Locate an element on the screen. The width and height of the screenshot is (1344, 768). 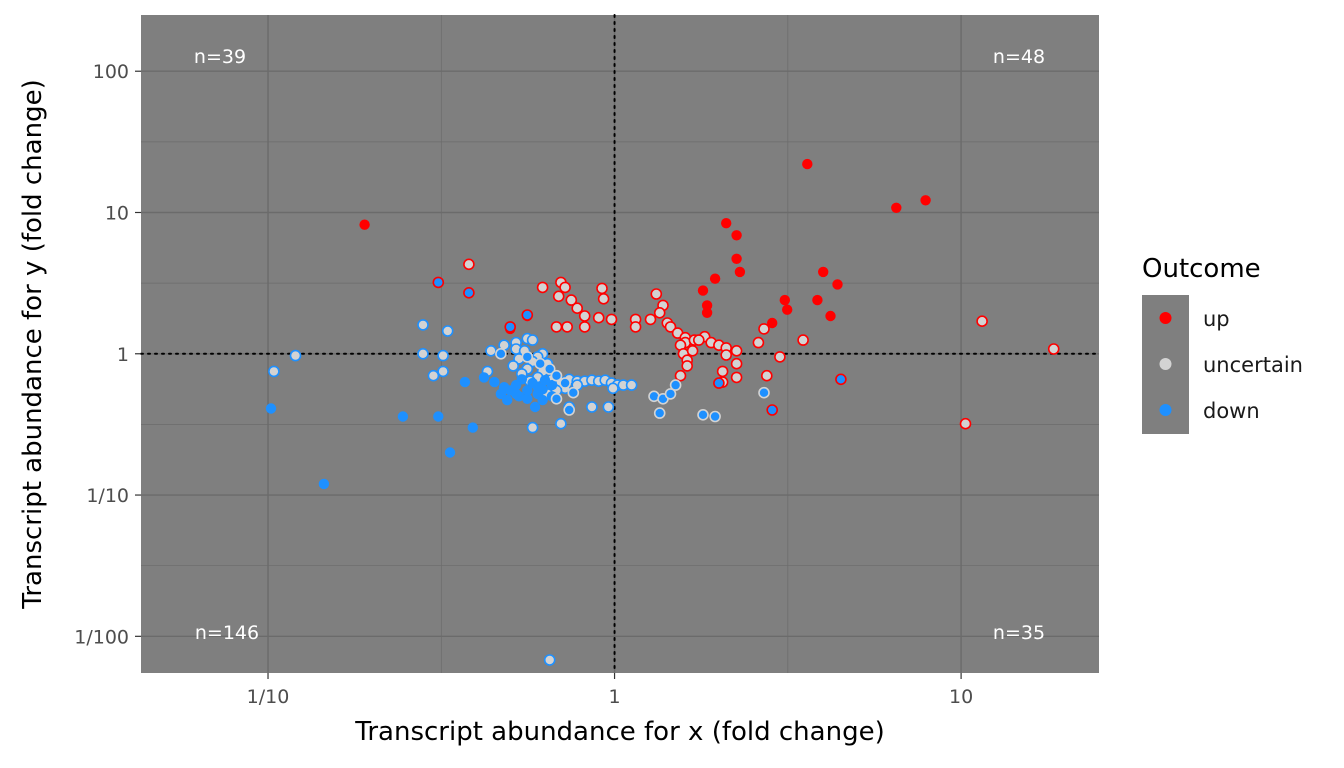
legend-key-uncertain is located at coordinates (1165, 364).